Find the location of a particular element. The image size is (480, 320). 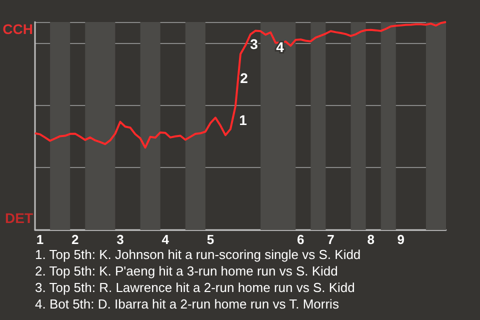

x-tick-label: 6 is located at coordinates (300, 239).